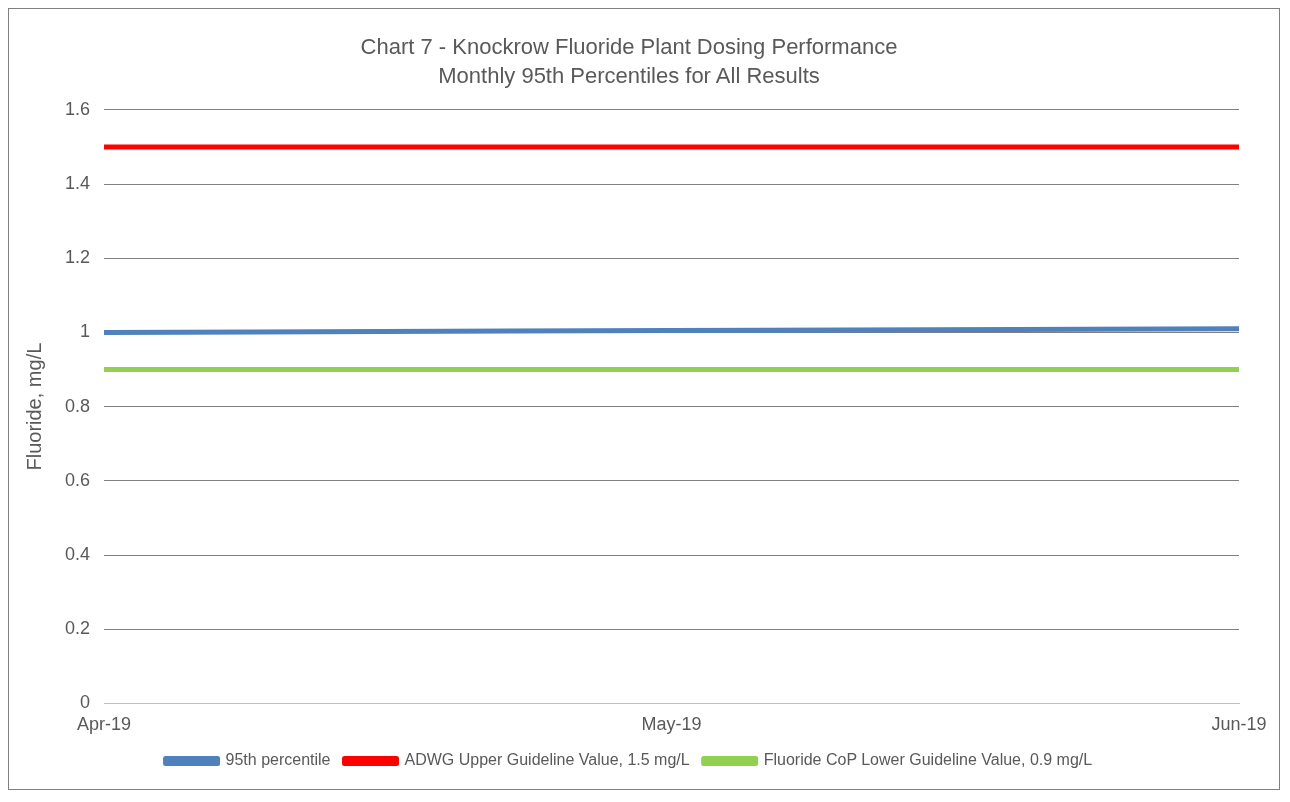  I want to click on legend-label: Fluoride CoP Lower Guideline Value, 0.9 mg/L, so click(928, 760).